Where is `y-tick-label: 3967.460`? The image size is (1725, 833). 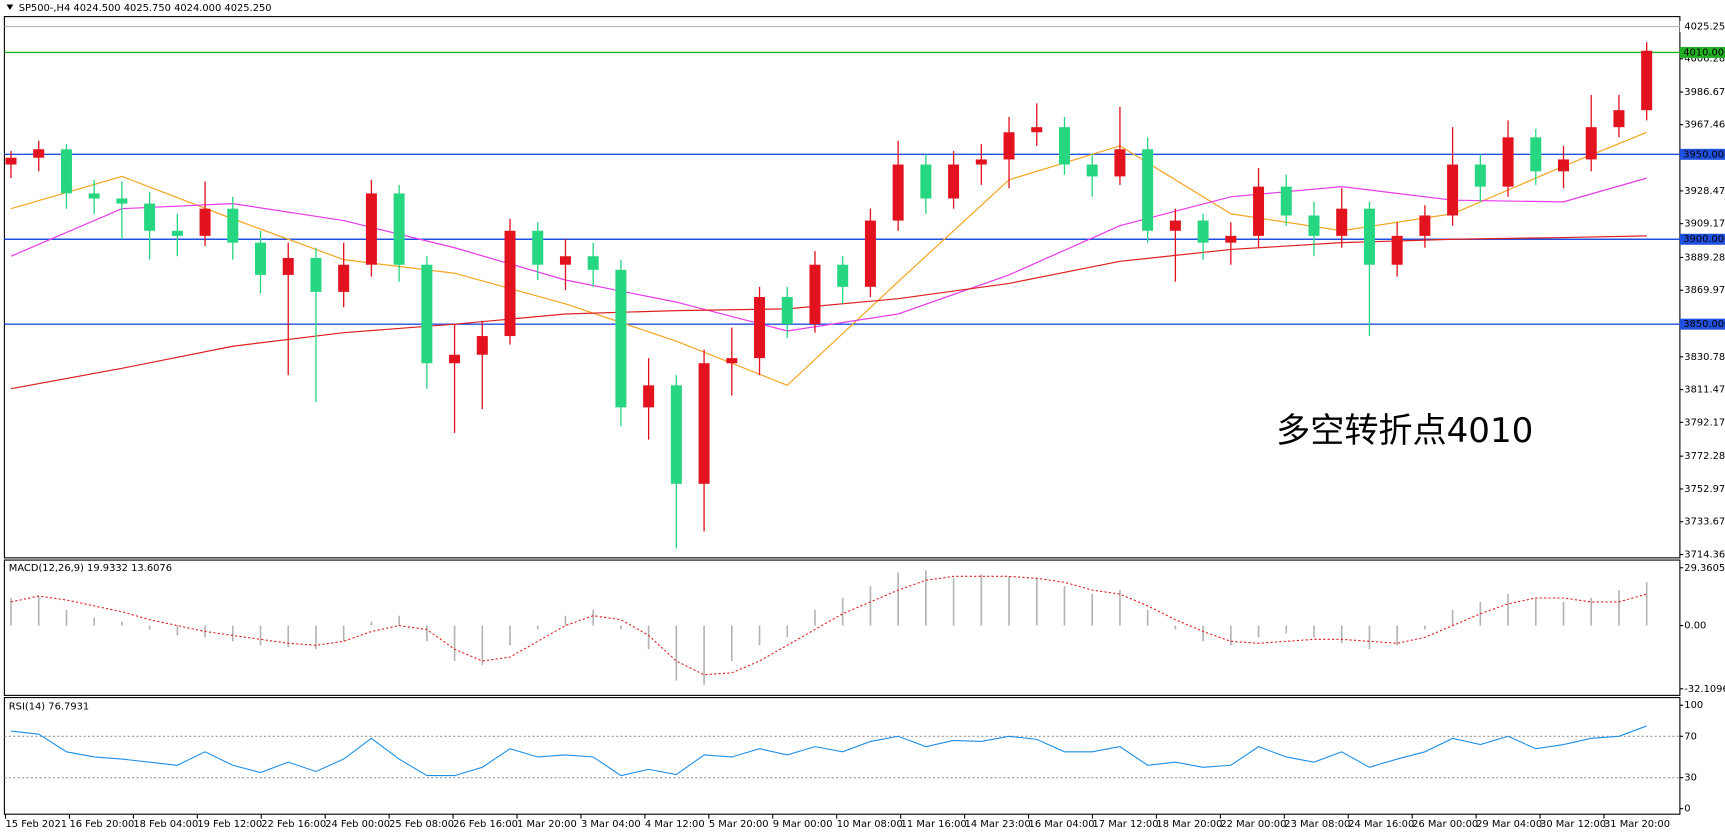
y-tick-label: 3967.460 is located at coordinates (1704, 125).